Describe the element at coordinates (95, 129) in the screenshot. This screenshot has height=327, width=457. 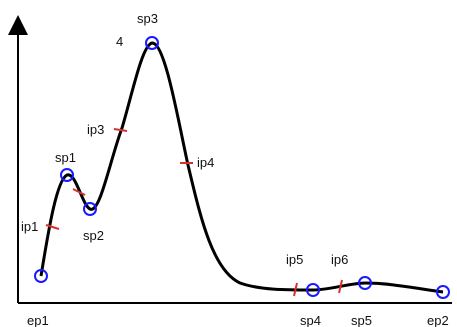
I see `ip3-label: ip3` at that location.